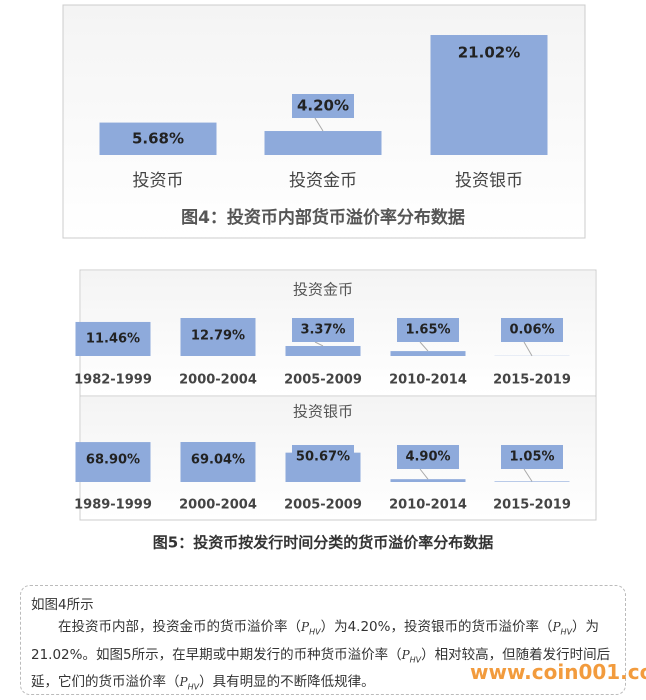 This screenshot has height=700, width=646. Describe the element at coordinates (436, 627) in the screenshot. I see `text-run: ）为4.20%，投资银币的货币溢价率（` at that location.